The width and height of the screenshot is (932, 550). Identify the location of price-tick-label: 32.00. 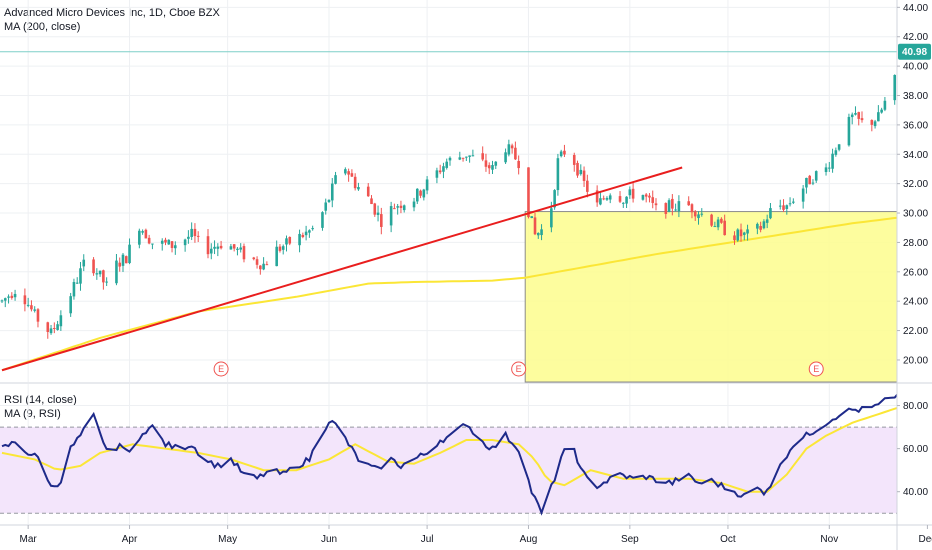
(915, 184).